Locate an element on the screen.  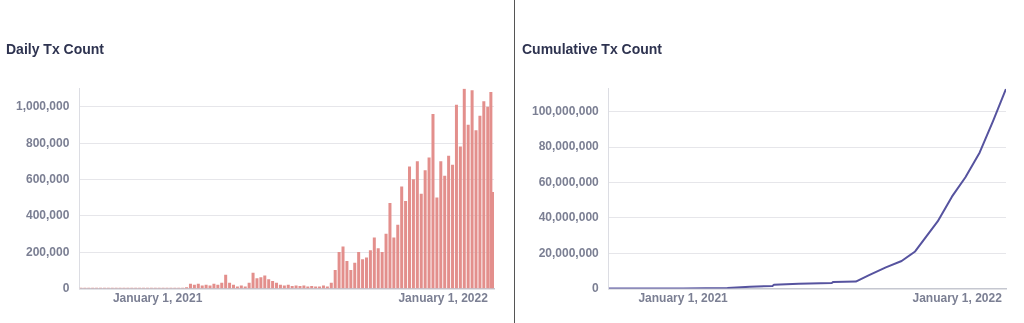
chart-title: Cumulative Tx Count is located at coordinates (592, 49).